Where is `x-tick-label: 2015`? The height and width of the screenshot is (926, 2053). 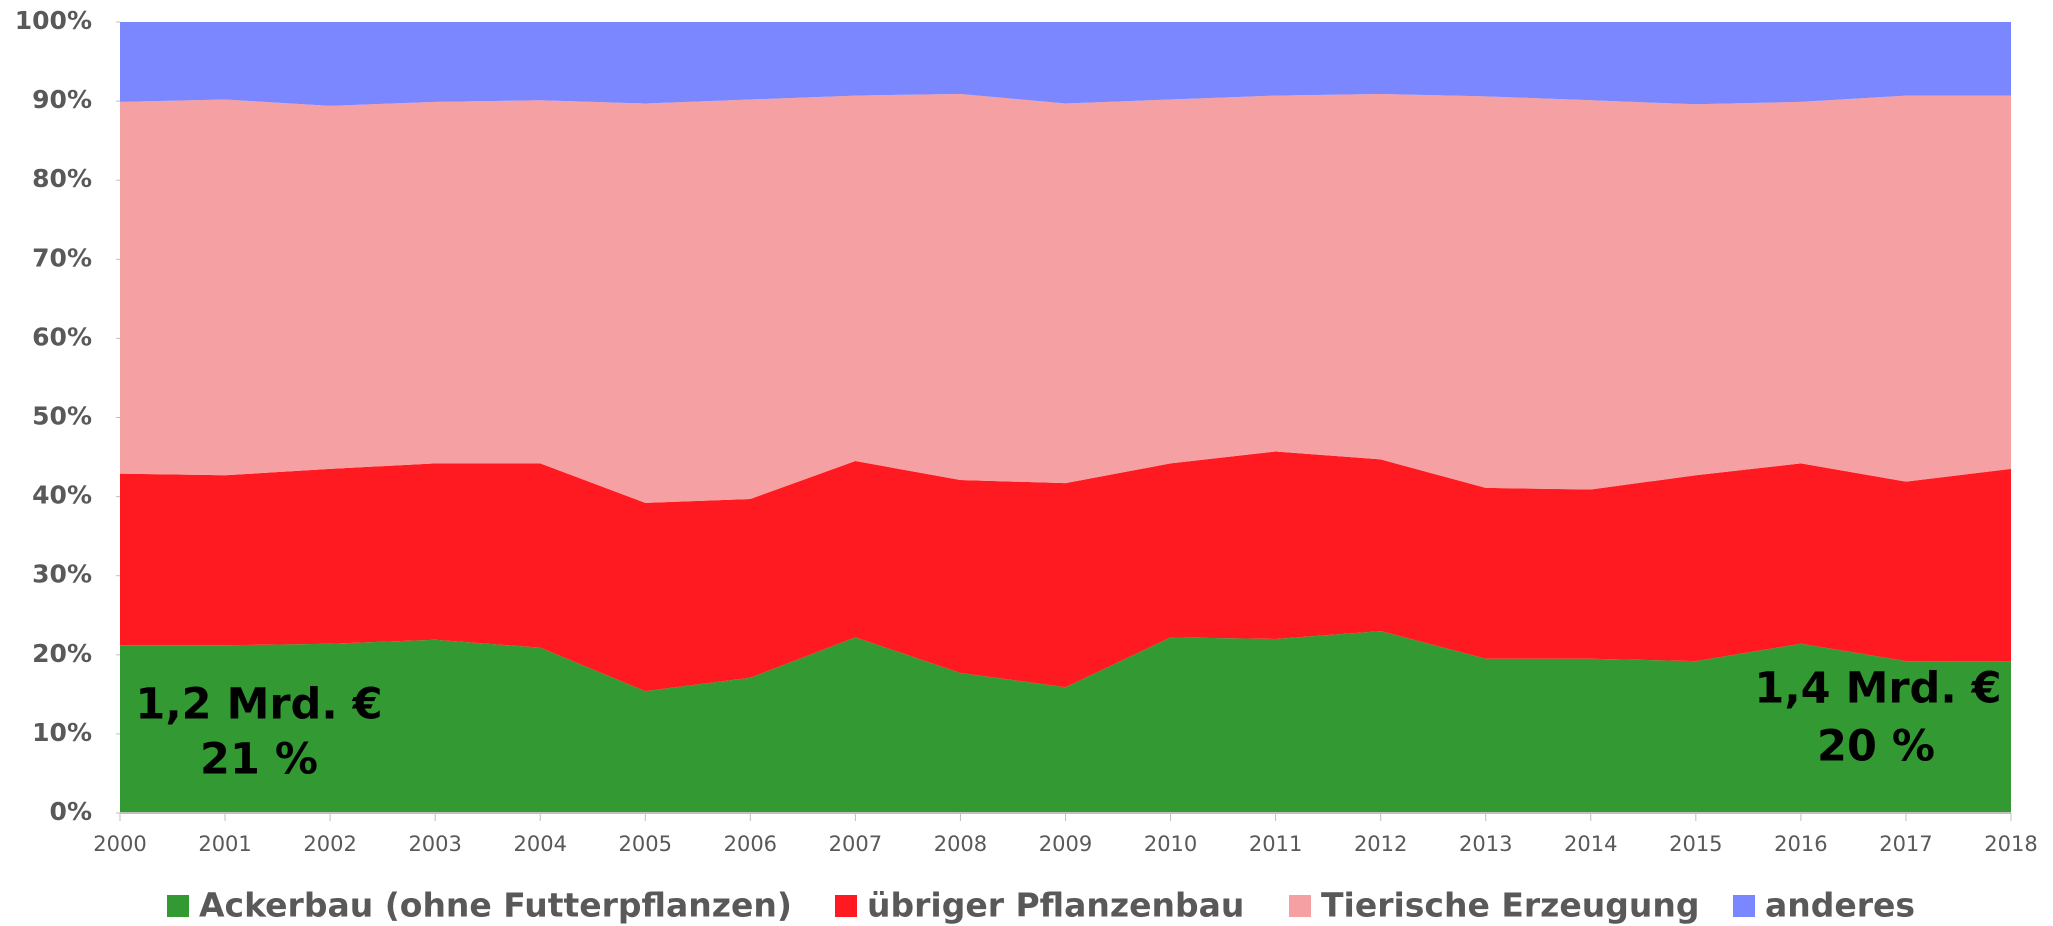 x-tick-label: 2015 is located at coordinates (1695, 844).